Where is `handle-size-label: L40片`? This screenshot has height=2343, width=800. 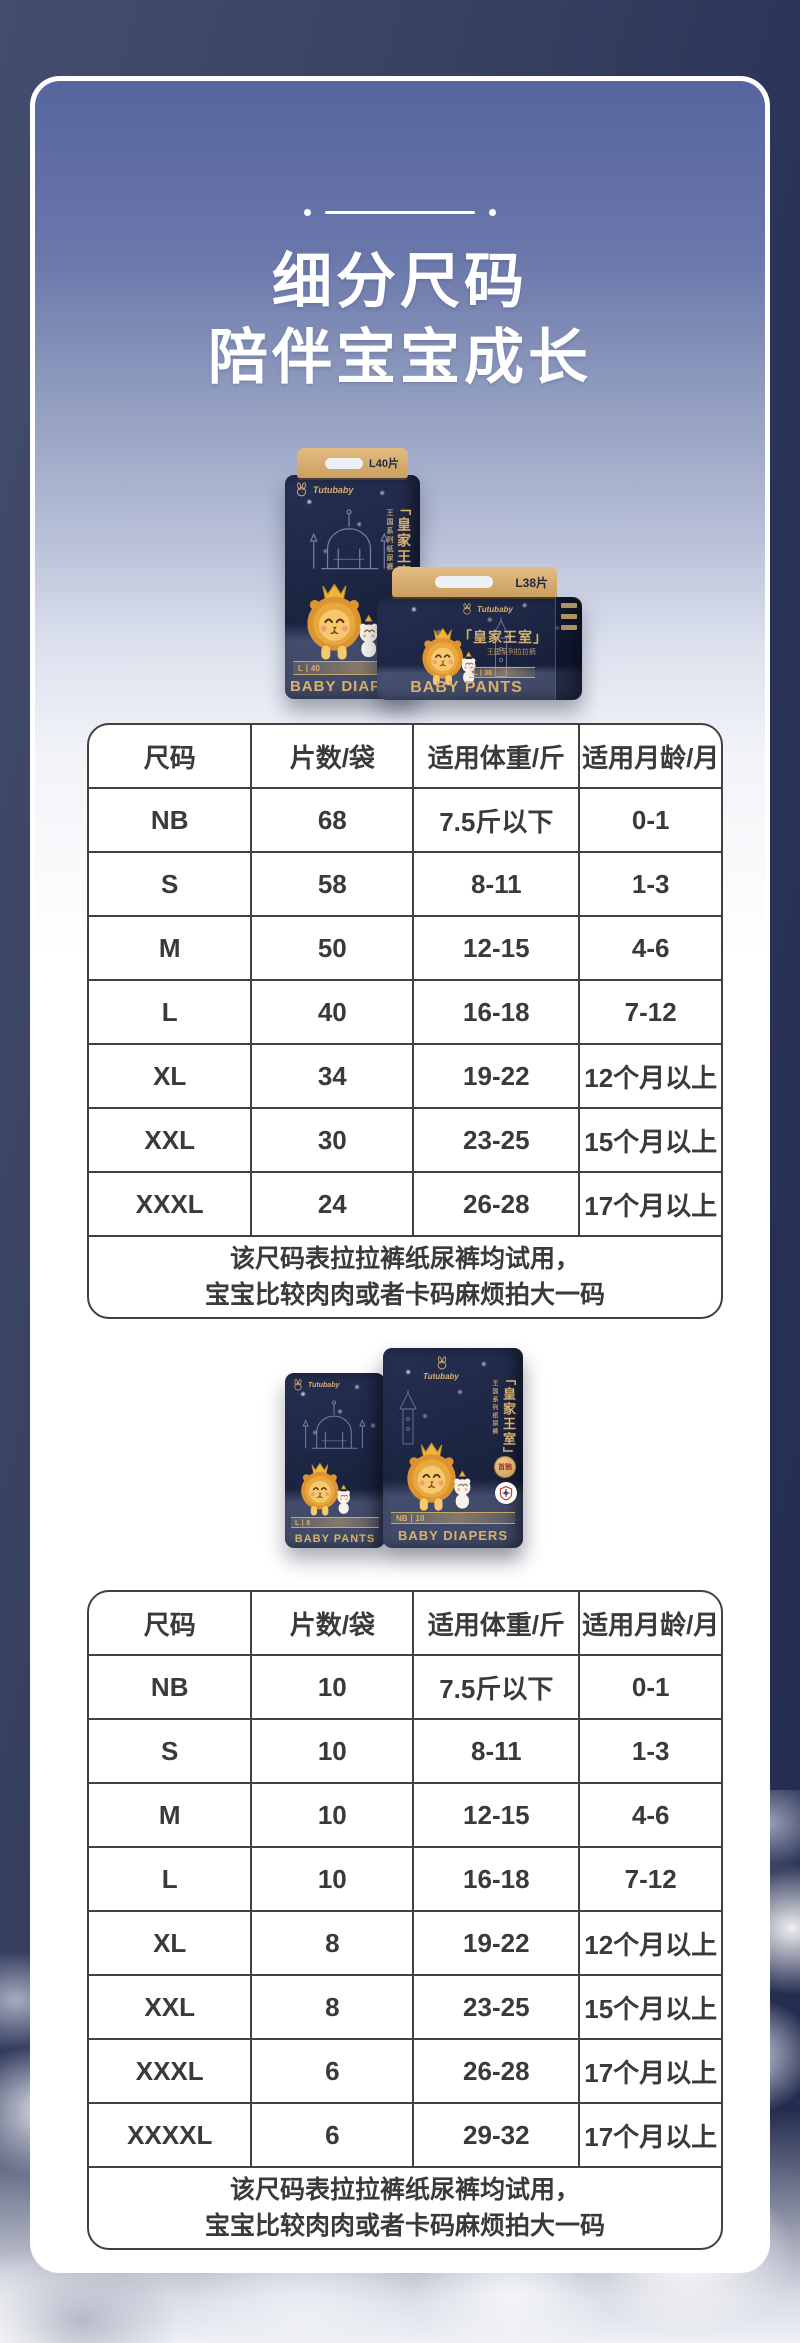 handle-size-label: L40片 is located at coordinates (384, 464).